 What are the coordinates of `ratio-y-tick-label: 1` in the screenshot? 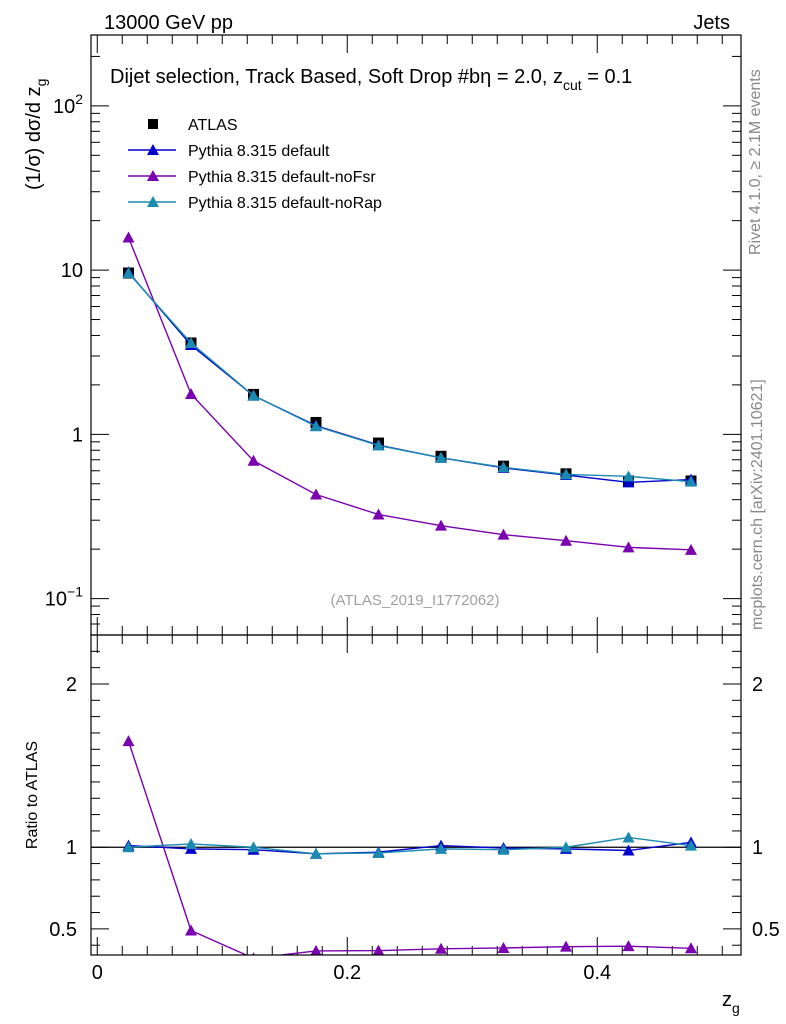 It's located at (71, 848).